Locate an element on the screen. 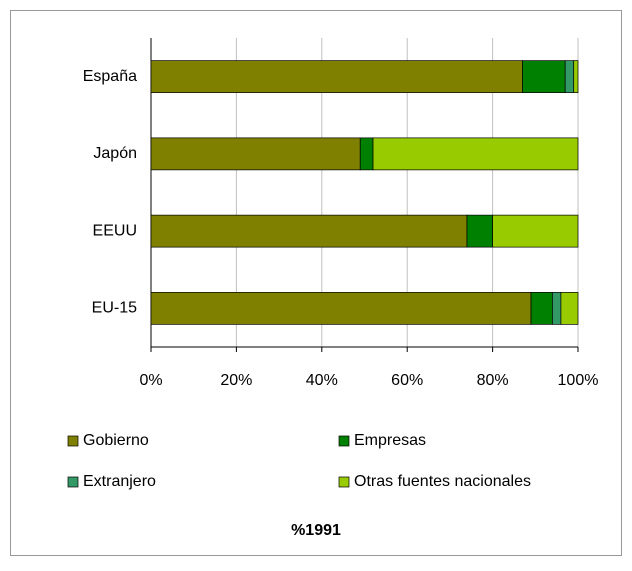 The image size is (632, 571). y-tick-label: EU-15 is located at coordinates (114, 308).